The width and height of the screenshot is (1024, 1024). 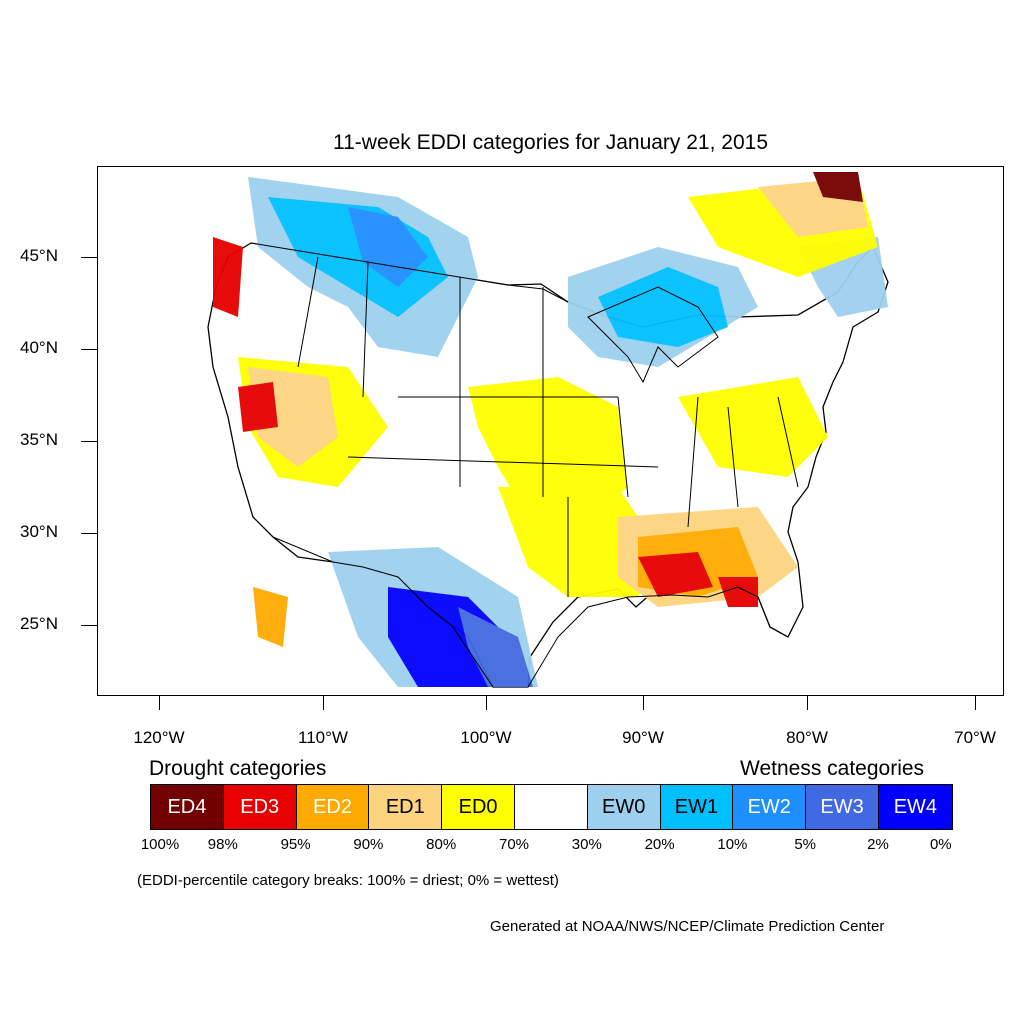 I want to click on ed4-patch-quebec, so click(x=838, y=187).